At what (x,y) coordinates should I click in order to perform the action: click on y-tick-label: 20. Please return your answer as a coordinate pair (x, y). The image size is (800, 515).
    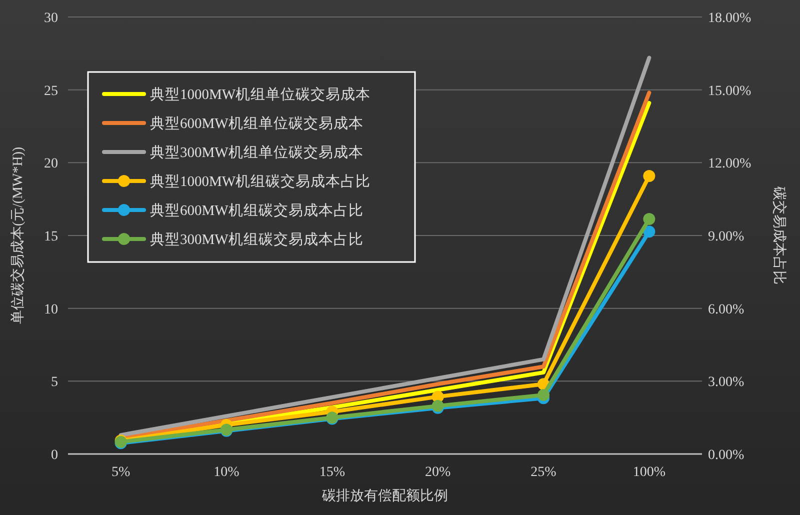
    Looking at the image, I should click on (51, 164).